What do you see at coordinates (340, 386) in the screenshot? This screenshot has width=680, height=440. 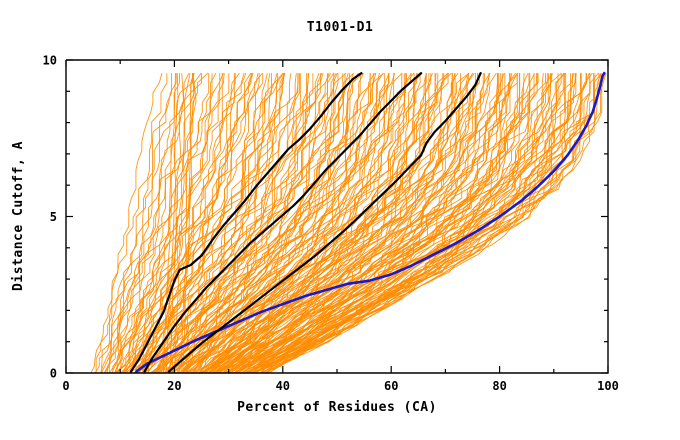 I see `x-axis-tick-labels: 0 20 40 60 80 100` at bounding box center [340, 386].